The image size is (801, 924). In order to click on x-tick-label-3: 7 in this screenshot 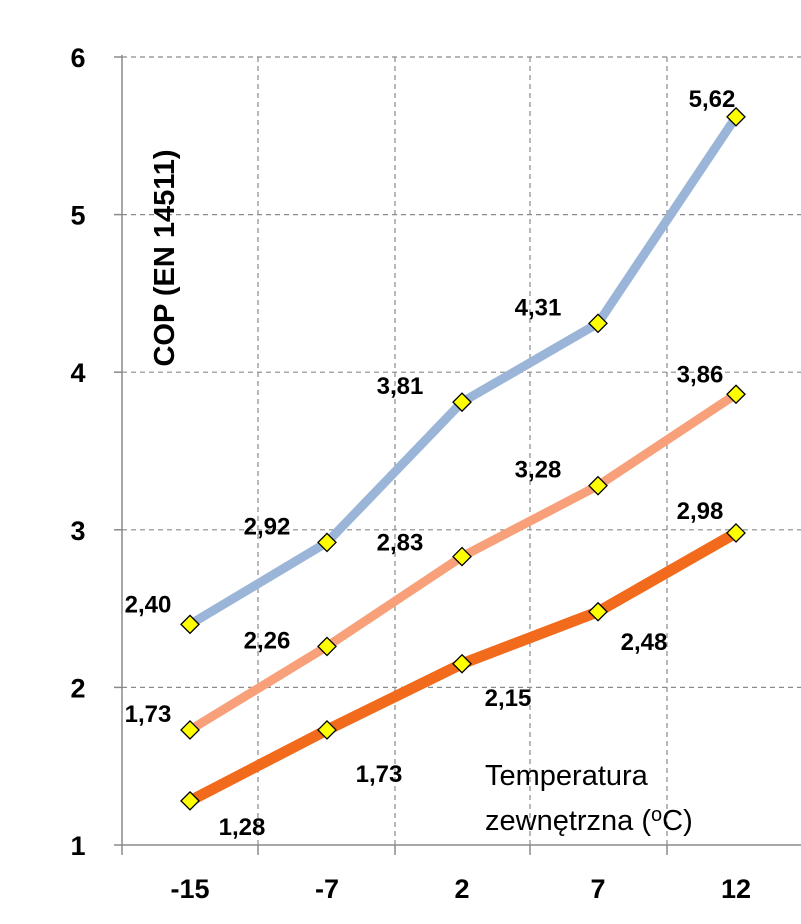, I will do `click(597, 889)`.